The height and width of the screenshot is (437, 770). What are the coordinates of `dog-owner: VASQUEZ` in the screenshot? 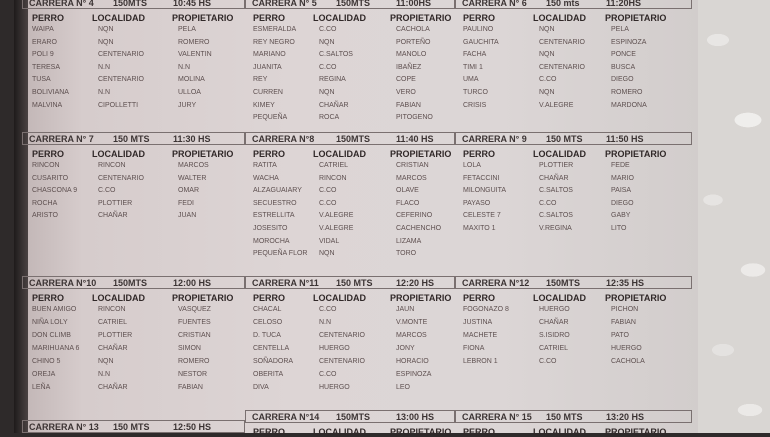 It's located at (194, 309).